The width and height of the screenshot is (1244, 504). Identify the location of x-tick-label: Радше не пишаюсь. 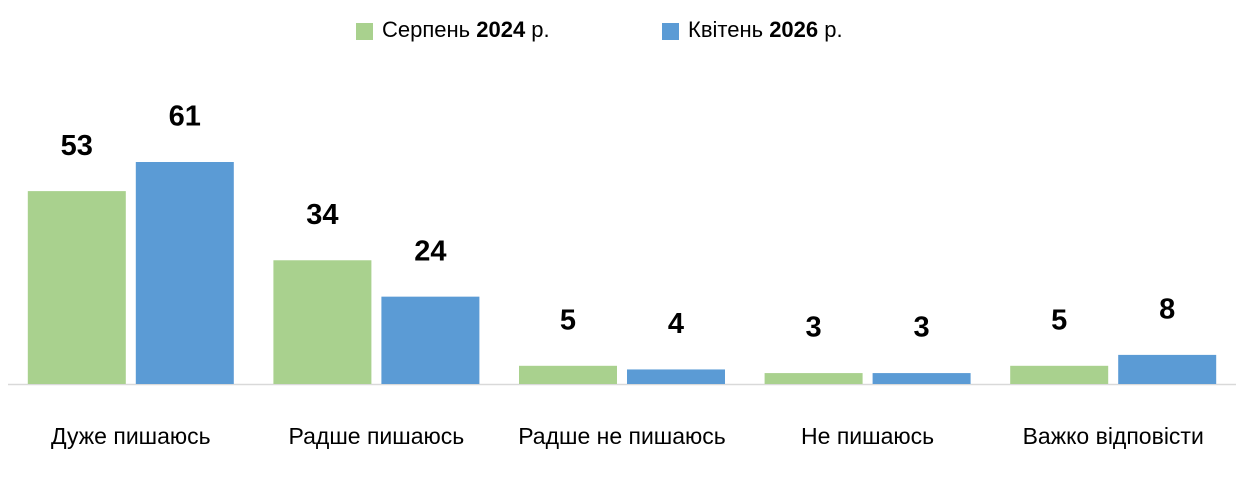
(622, 436).